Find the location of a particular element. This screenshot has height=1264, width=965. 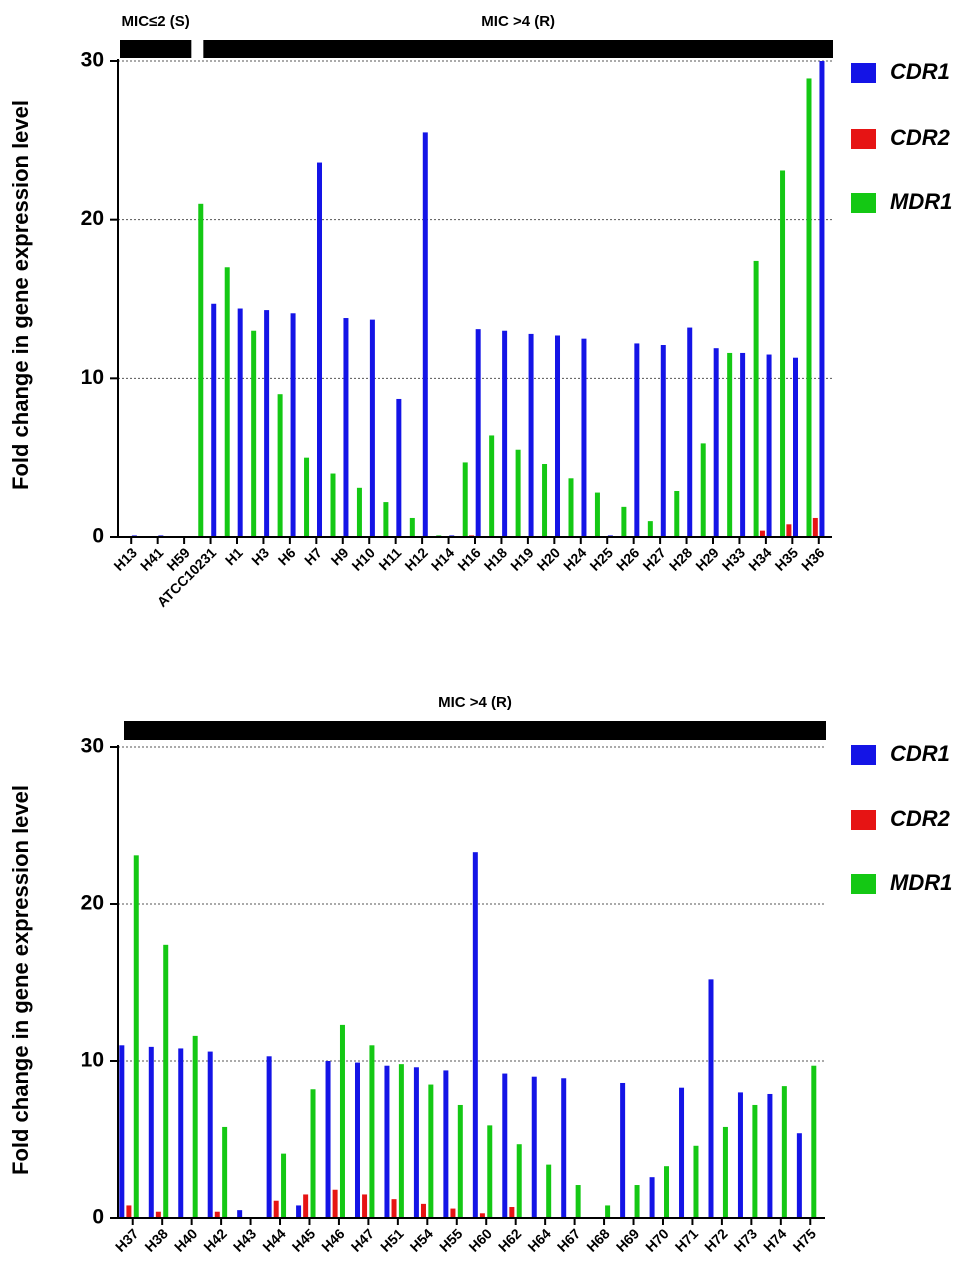

group-label: MIC >4 (R) is located at coordinates (518, 21).